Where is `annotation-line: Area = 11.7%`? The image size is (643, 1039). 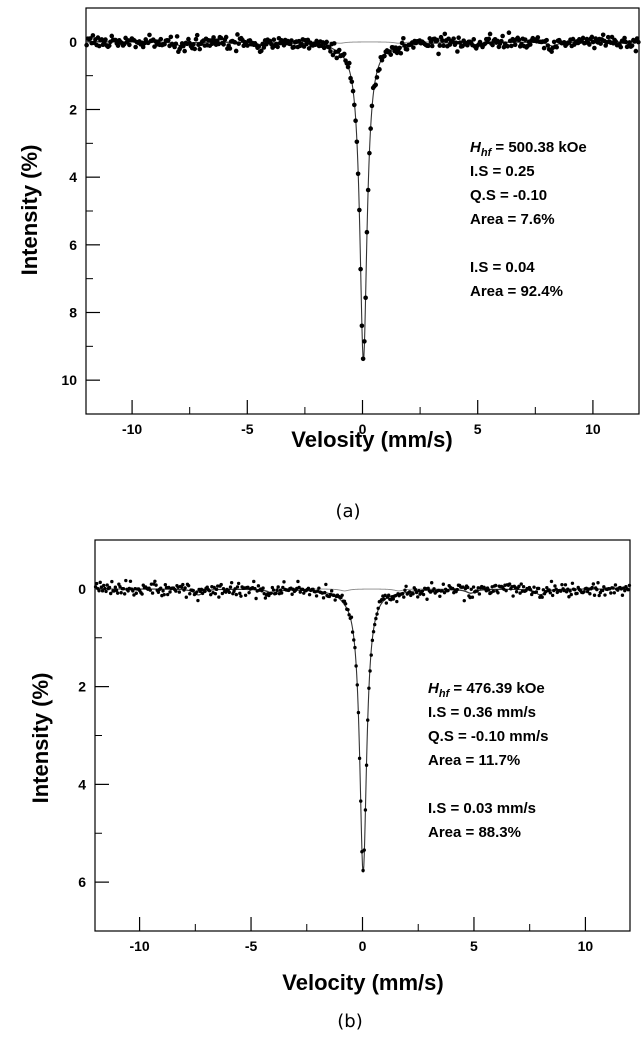 annotation-line: Area = 11.7% is located at coordinates (474, 760).